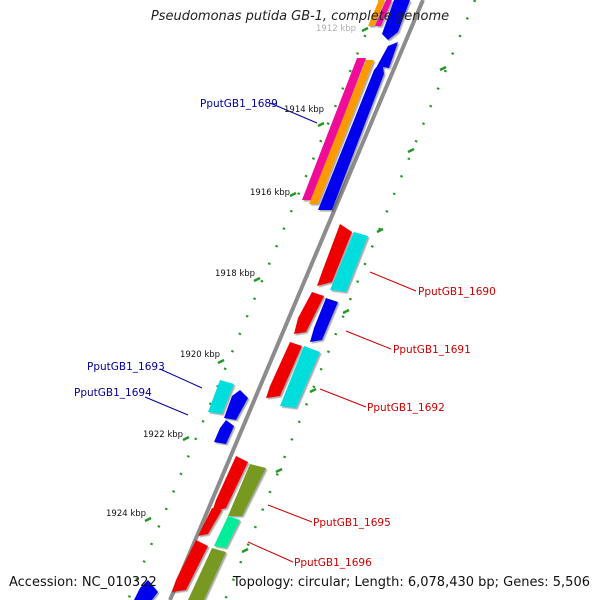  What do you see at coordinates (432, 350) in the screenshot?
I see `gene-label-1691: PputGB1_1691` at bounding box center [432, 350].